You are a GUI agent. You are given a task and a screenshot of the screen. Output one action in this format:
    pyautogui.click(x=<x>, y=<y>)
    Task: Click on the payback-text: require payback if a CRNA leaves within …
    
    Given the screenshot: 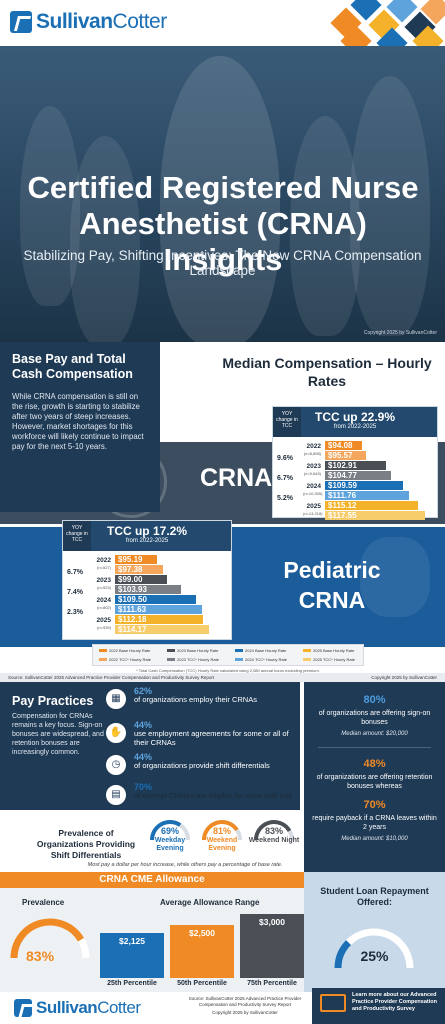 What is the action you would take?
    pyautogui.click(x=374, y=823)
    